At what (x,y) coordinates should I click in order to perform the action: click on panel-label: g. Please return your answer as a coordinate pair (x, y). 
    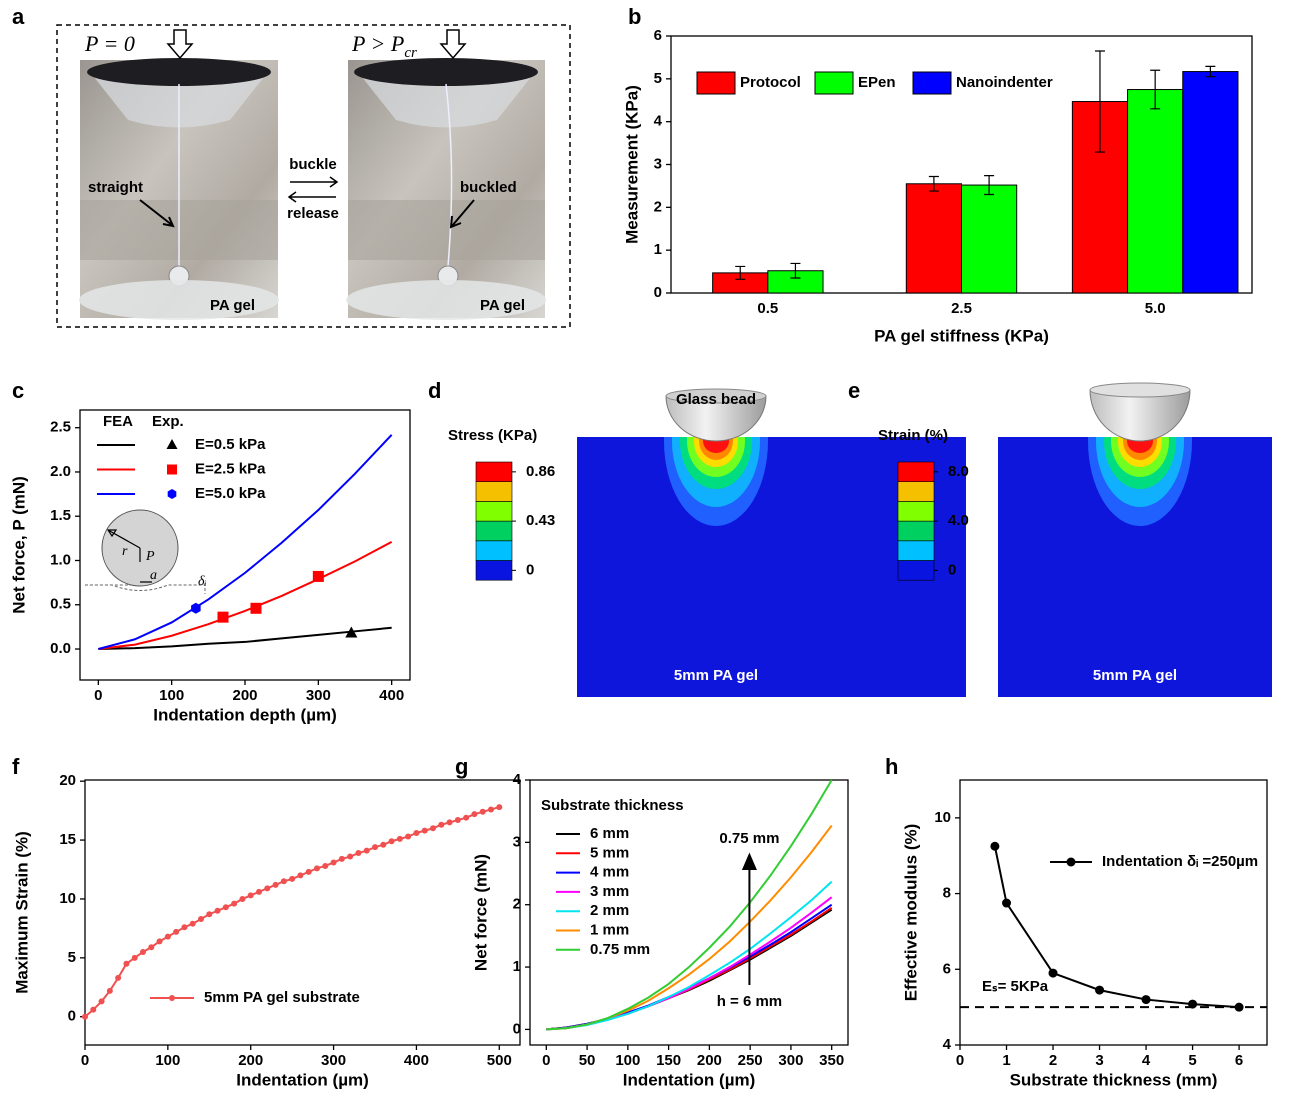
    Looking at the image, I should click on (461, 766).